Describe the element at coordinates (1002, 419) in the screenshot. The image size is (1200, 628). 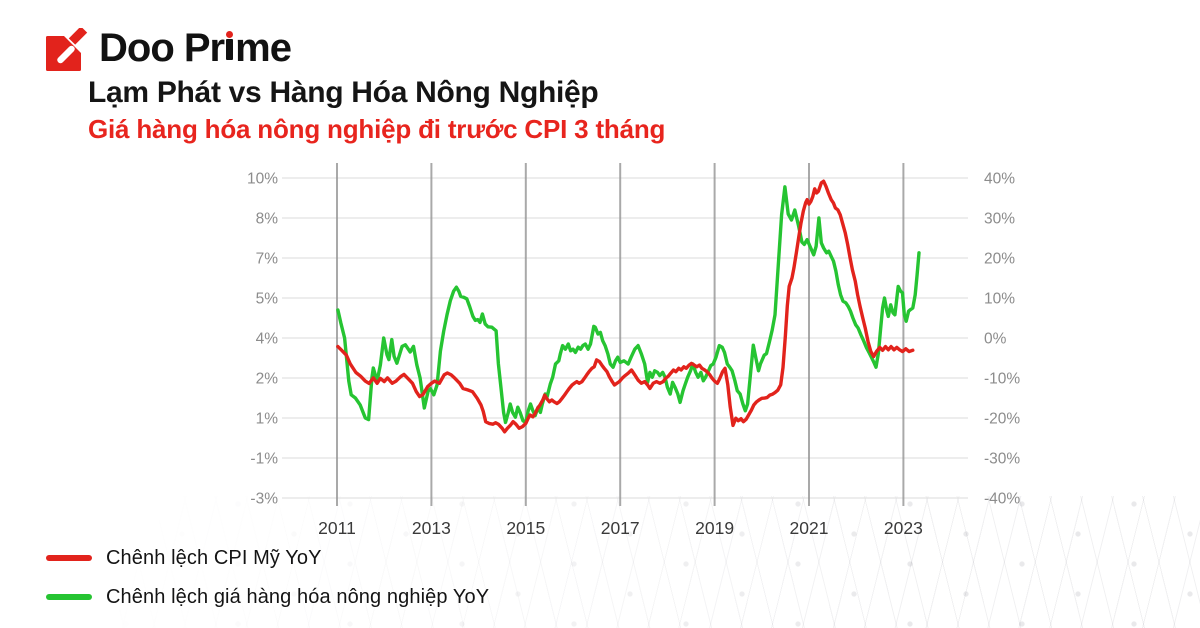
I see `y-axis-right-tick-label: -20%` at that location.